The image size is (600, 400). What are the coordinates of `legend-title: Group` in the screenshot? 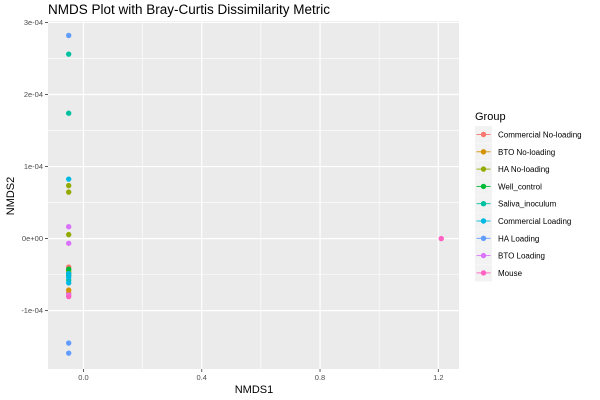 It's located at (490, 117).